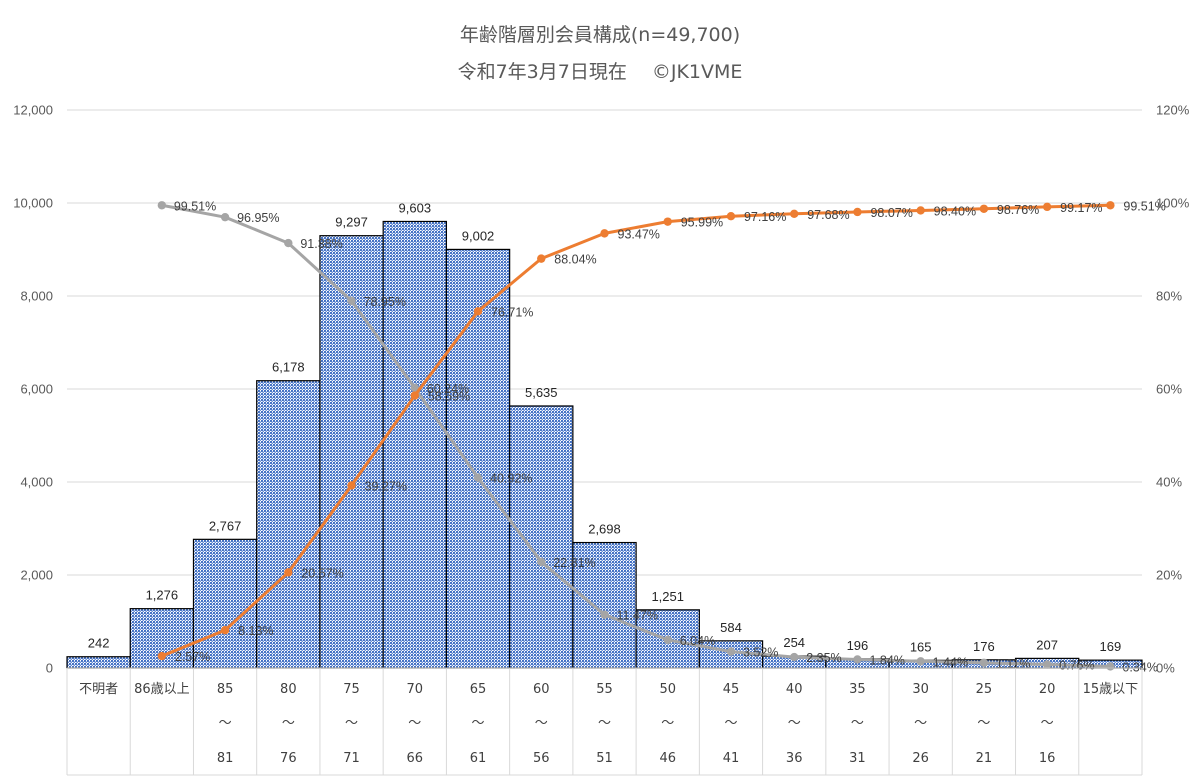 The height and width of the screenshot is (782, 1200). Describe the element at coordinates (1018, 210) in the screenshot. I see `cumulative-label-orange: 98.76%` at that location.